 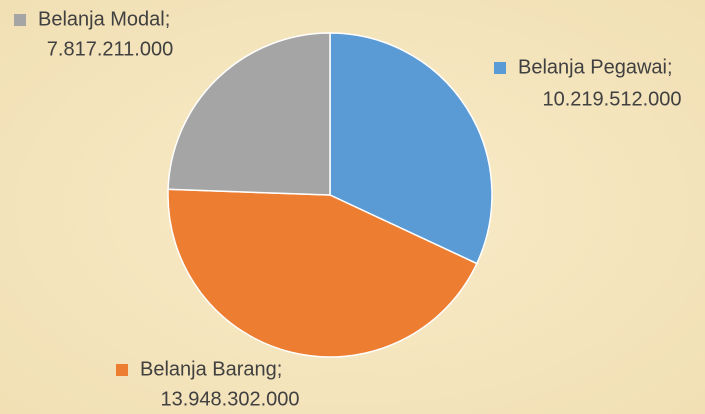 I want to click on data-label-value: 10.219.512.000, so click(x=611, y=99).